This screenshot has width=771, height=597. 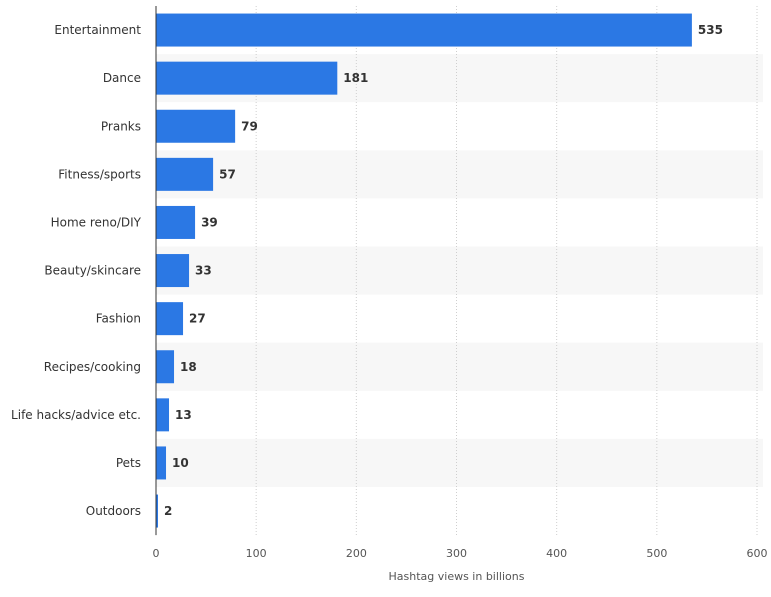 What do you see at coordinates (128, 463) in the screenshot?
I see `category-label: Pets` at bounding box center [128, 463].